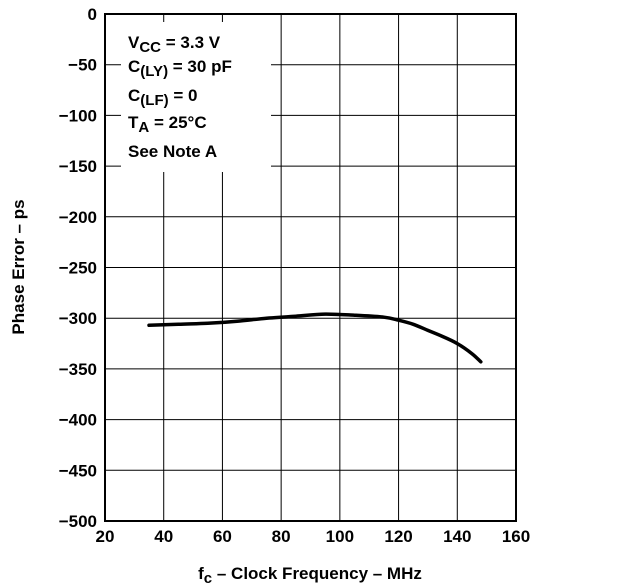 The height and width of the screenshot is (588, 637). I want to click on phase-error-series-line, so click(315, 338).